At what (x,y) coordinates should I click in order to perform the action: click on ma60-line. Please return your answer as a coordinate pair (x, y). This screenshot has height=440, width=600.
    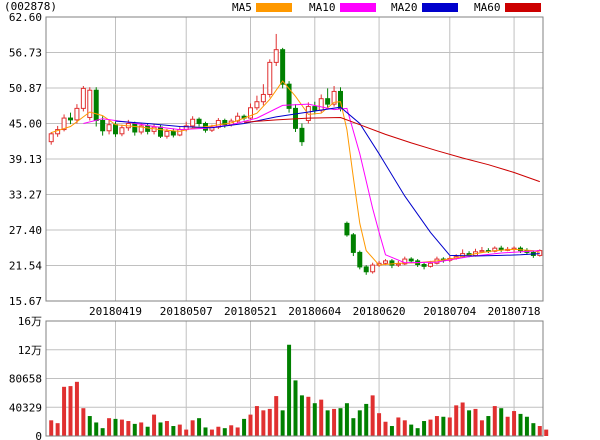
    Looking at the image, I should click on (392, 149).